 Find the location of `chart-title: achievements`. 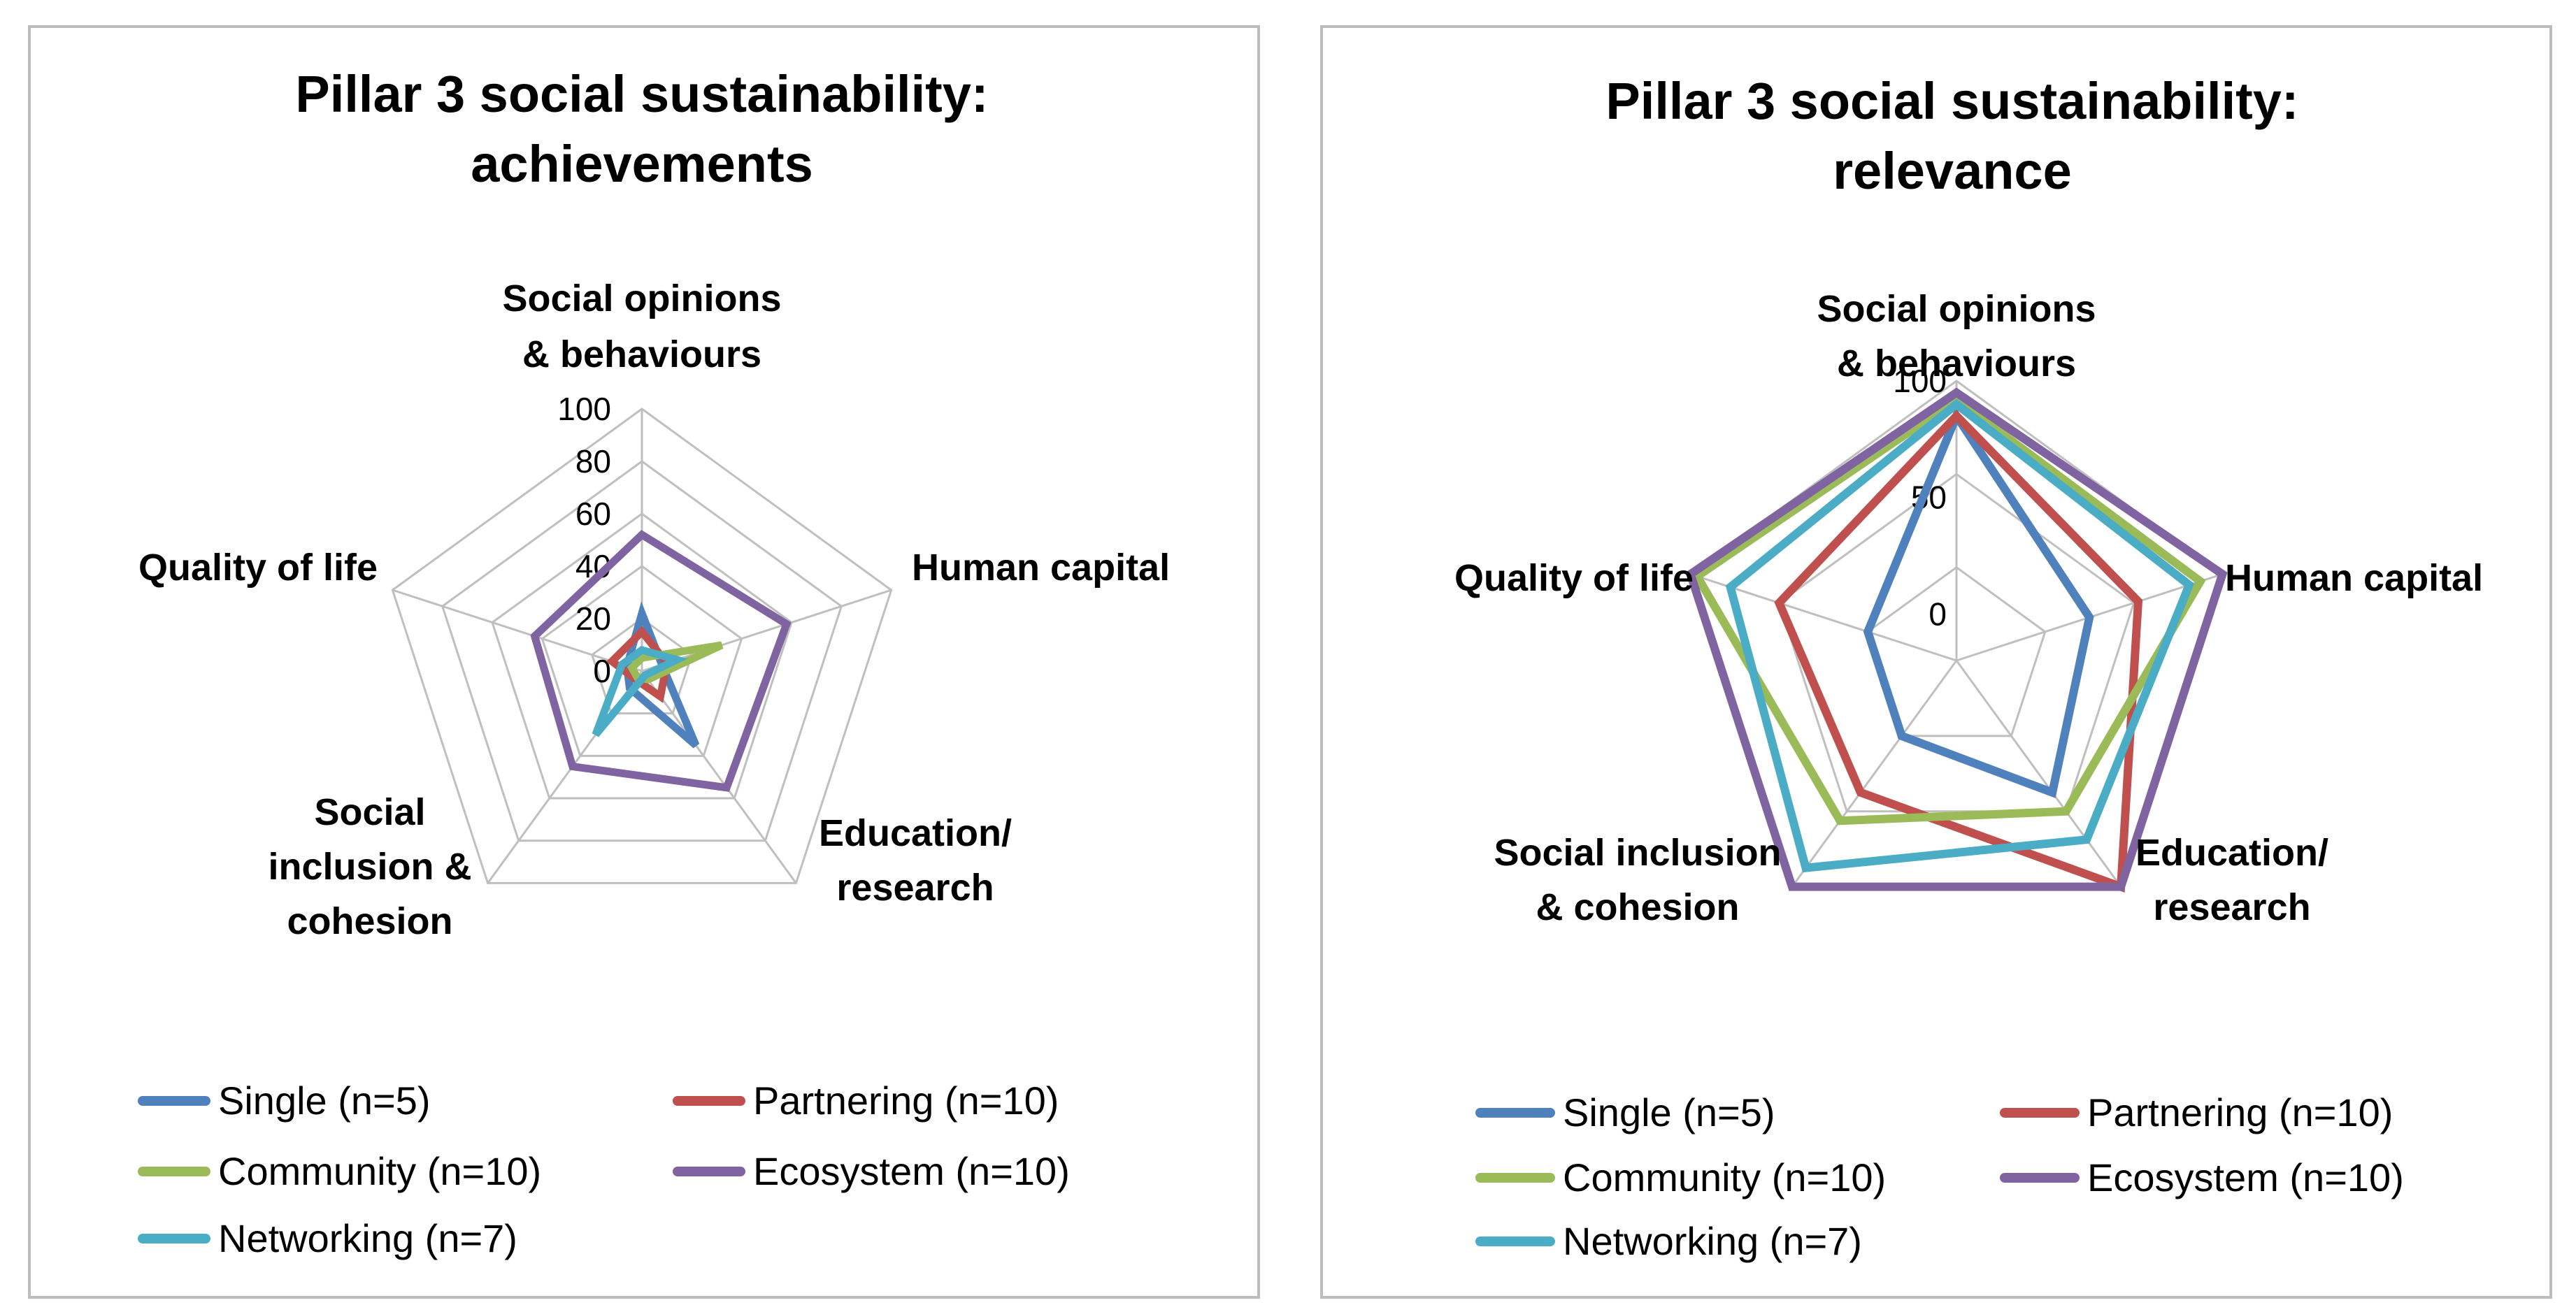

chart-title: achievements is located at coordinates (642, 164).